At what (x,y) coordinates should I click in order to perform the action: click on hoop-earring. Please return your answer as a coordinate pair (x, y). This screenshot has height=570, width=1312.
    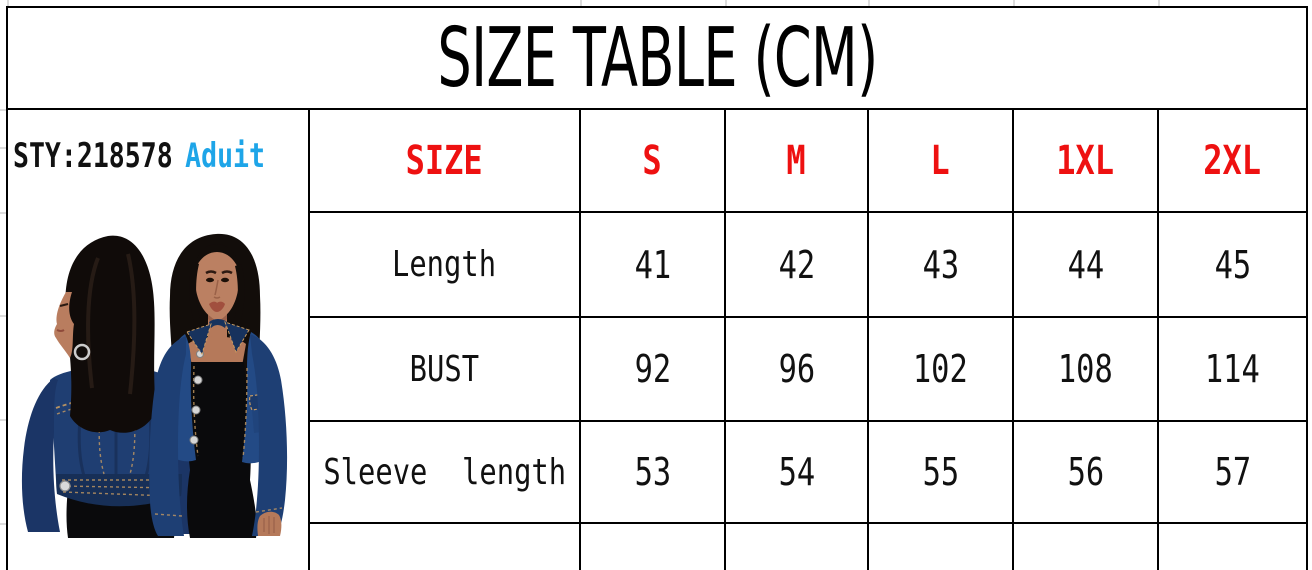
    Looking at the image, I should click on (82, 352).